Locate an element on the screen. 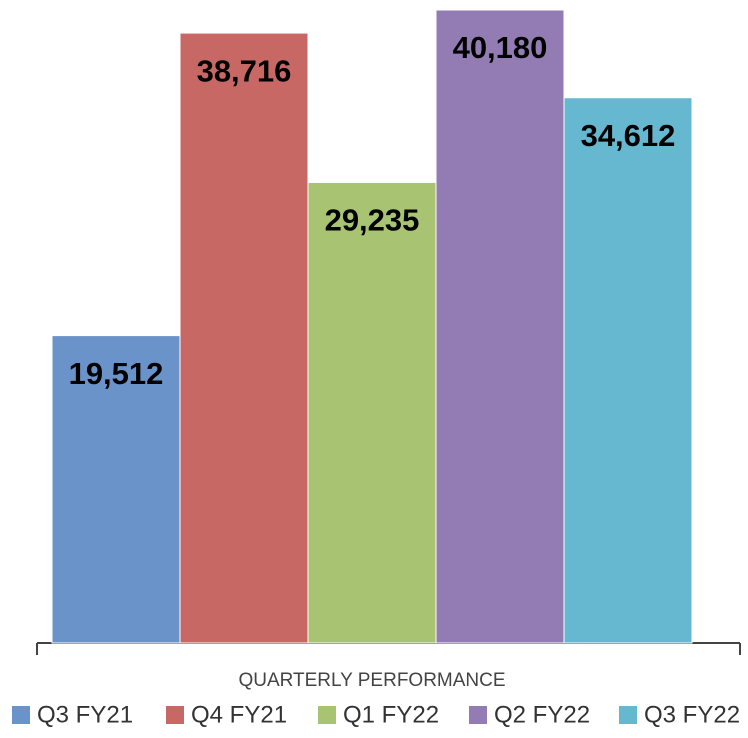 This screenshot has height=738, width=748. legend-label: Q2 FY22 is located at coordinates (542, 714).